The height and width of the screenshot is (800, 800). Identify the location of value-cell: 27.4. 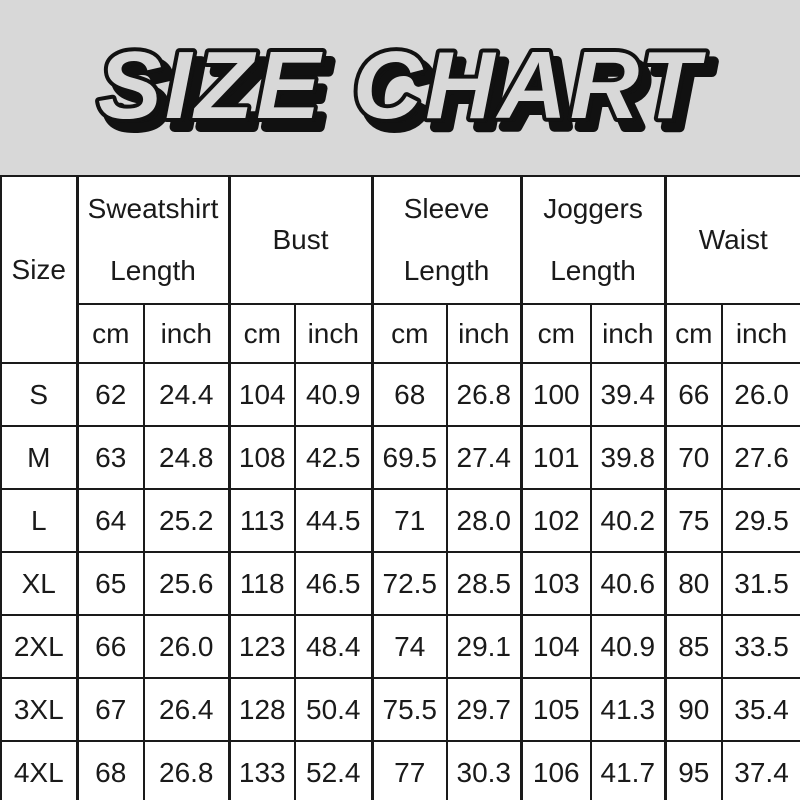
(484, 457).